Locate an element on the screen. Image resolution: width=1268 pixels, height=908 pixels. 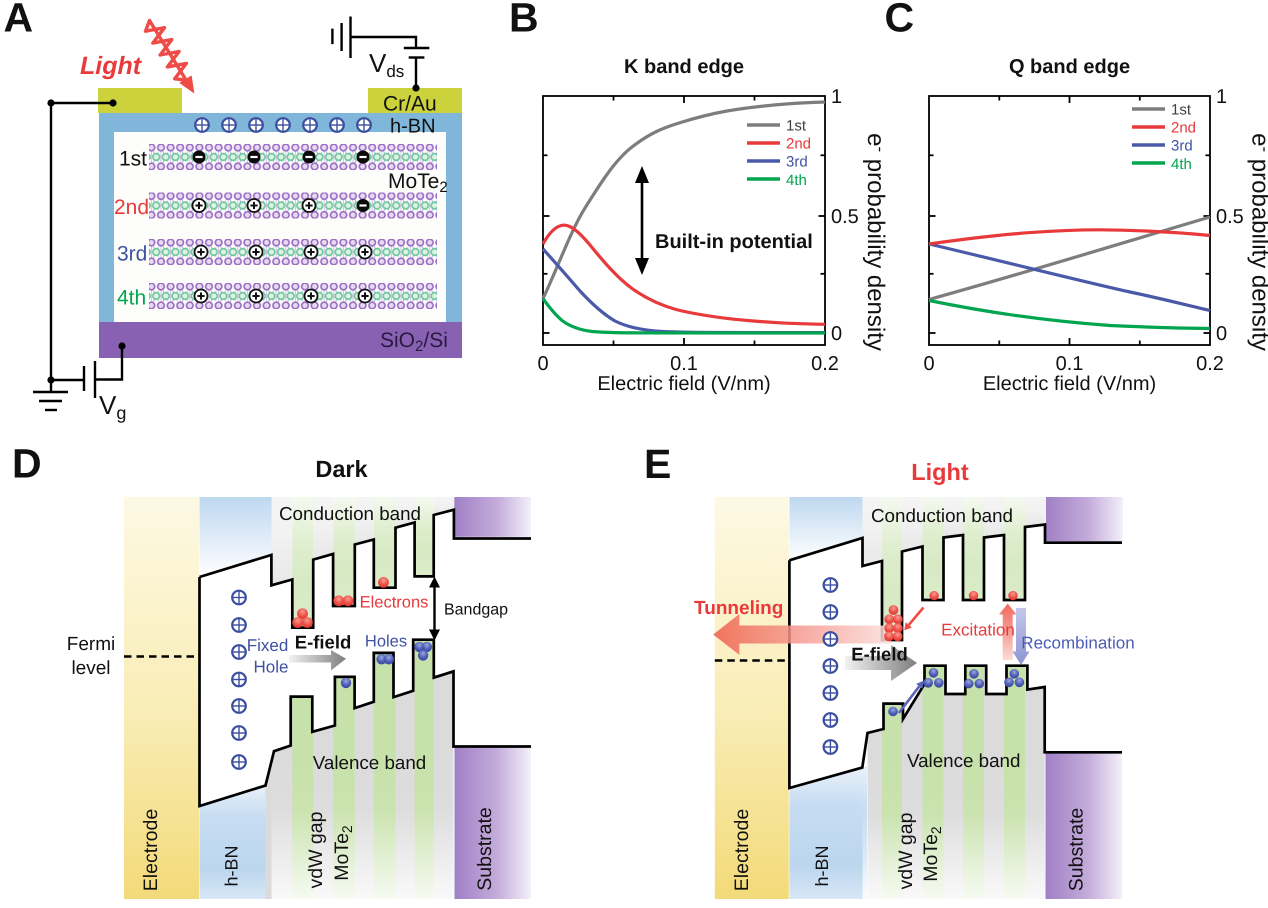
svg-text: E is located at coordinates (657, 464).